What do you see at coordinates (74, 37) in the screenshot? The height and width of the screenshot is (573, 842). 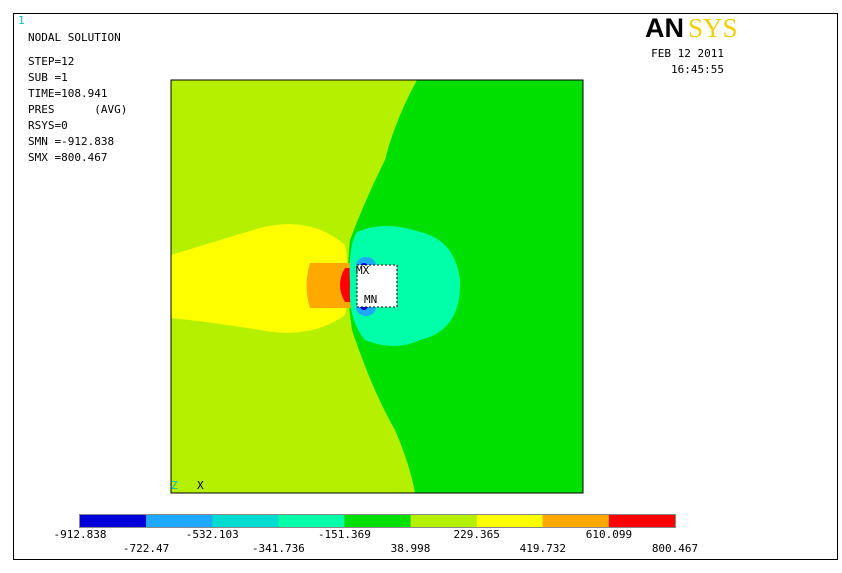 I see `info-line: NODAL SOLUTION` at bounding box center [74, 37].